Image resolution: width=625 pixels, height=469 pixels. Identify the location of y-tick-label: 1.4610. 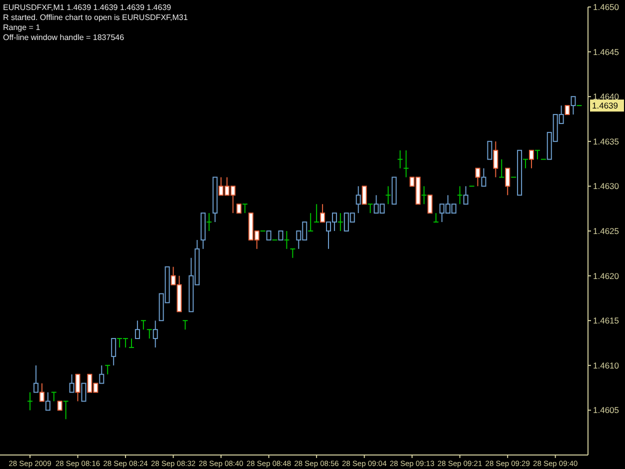
(606, 365).